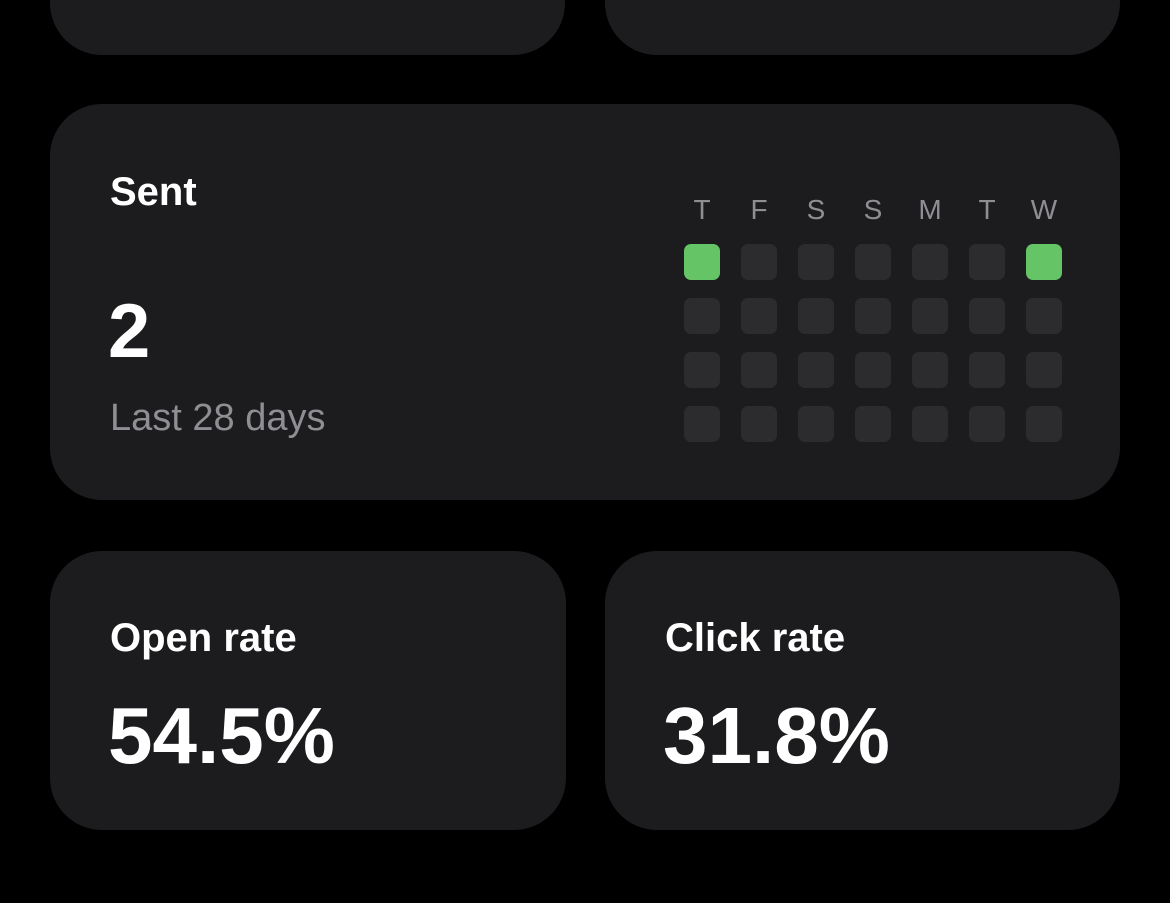  Describe the element at coordinates (930, 209) in the screenshot. I see `day-label: M` at that location.